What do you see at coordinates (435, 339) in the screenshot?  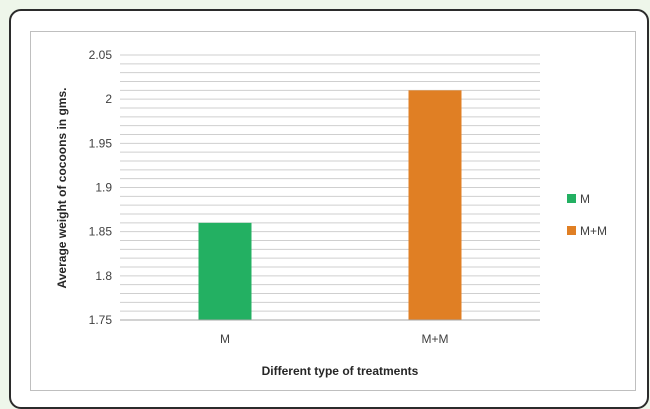 I see `x-tick-label: M+M` at bounding box center [435, 339].